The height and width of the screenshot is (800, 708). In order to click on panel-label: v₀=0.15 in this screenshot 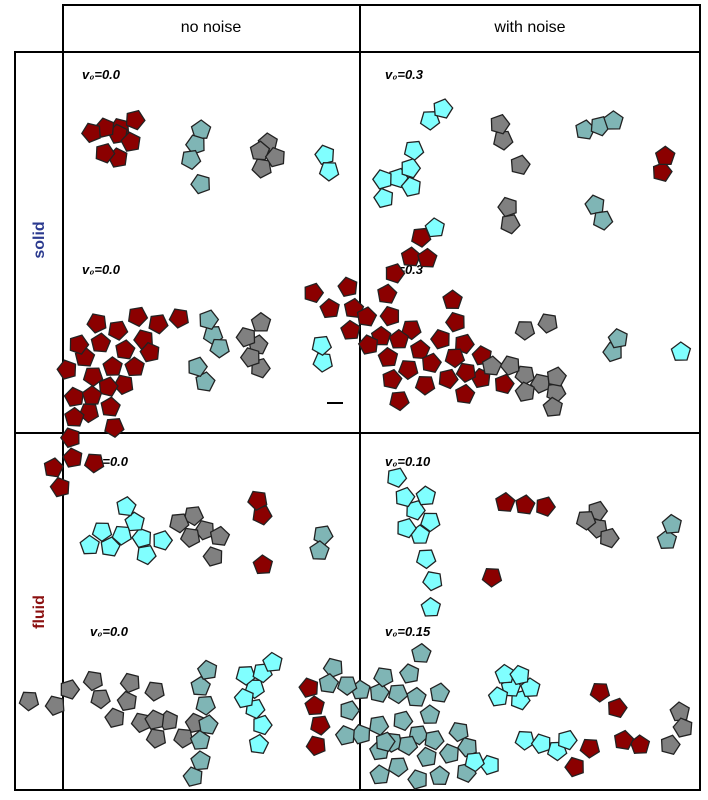, I will do `click(408, 631)`.